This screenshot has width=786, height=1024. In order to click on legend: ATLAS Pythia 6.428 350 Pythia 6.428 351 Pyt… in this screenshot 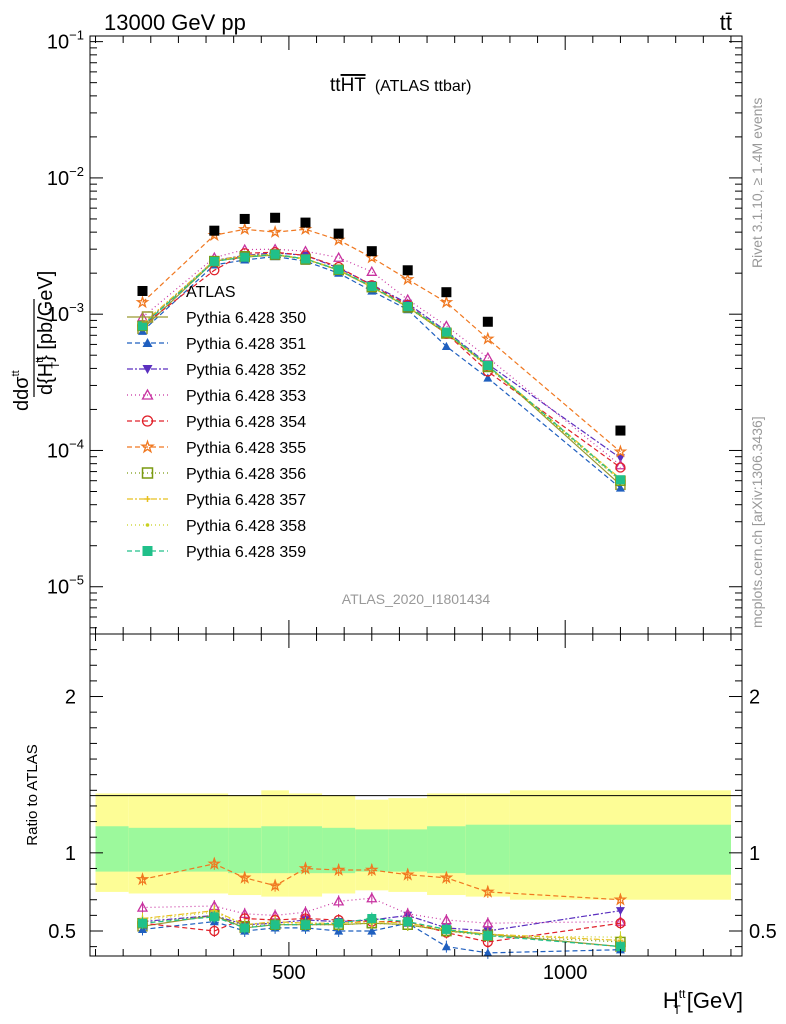, I will do `click(216, 422)`.